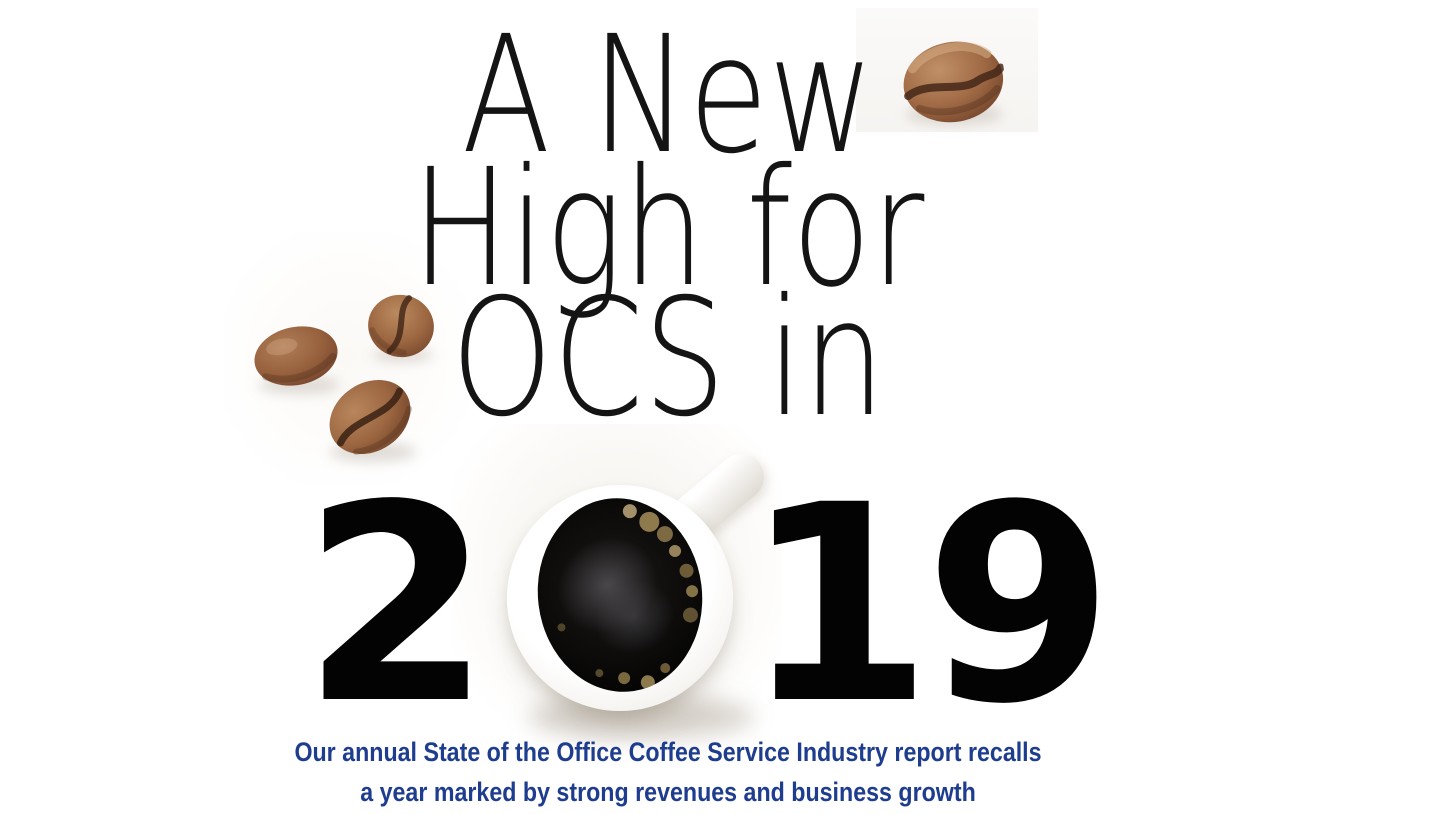 The width and height of the screenshot is (1448, 814). What do you see at coordinates (928, 606) in the screenshot?
I see `year-digits-19: 19` at bounding box center [928, 606].